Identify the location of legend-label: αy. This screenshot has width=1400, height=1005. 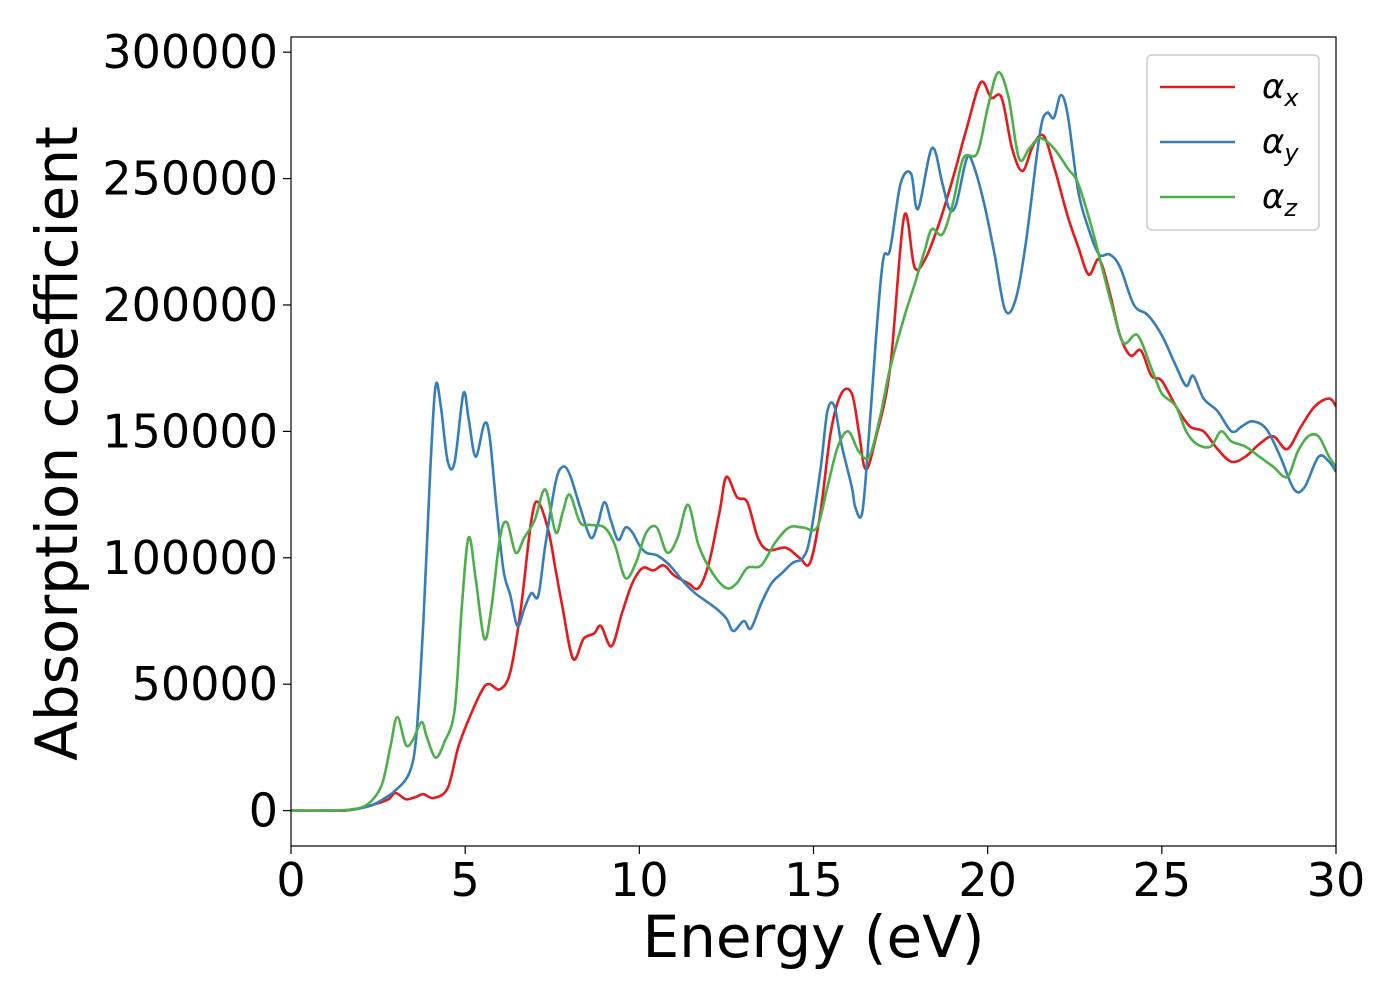
(1280, 144).